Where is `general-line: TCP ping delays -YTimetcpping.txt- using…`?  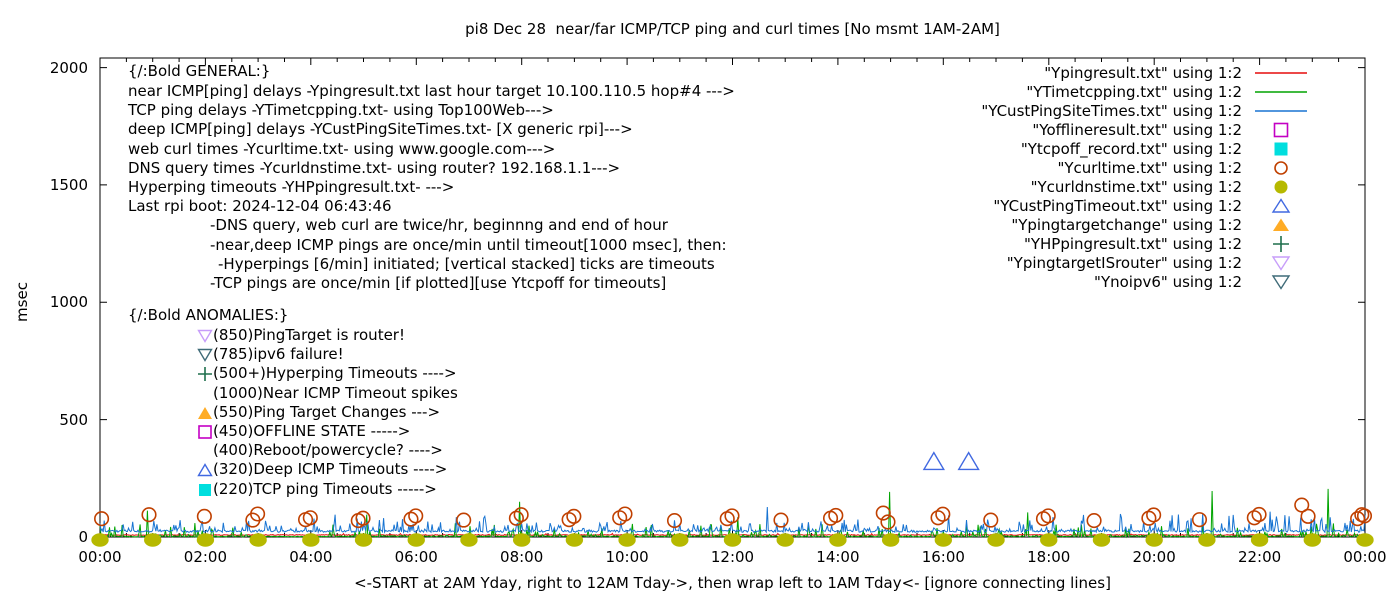 general-line: TCP ping delays -YTimetcpping.txt- using… is located at coordinates (341, 110).